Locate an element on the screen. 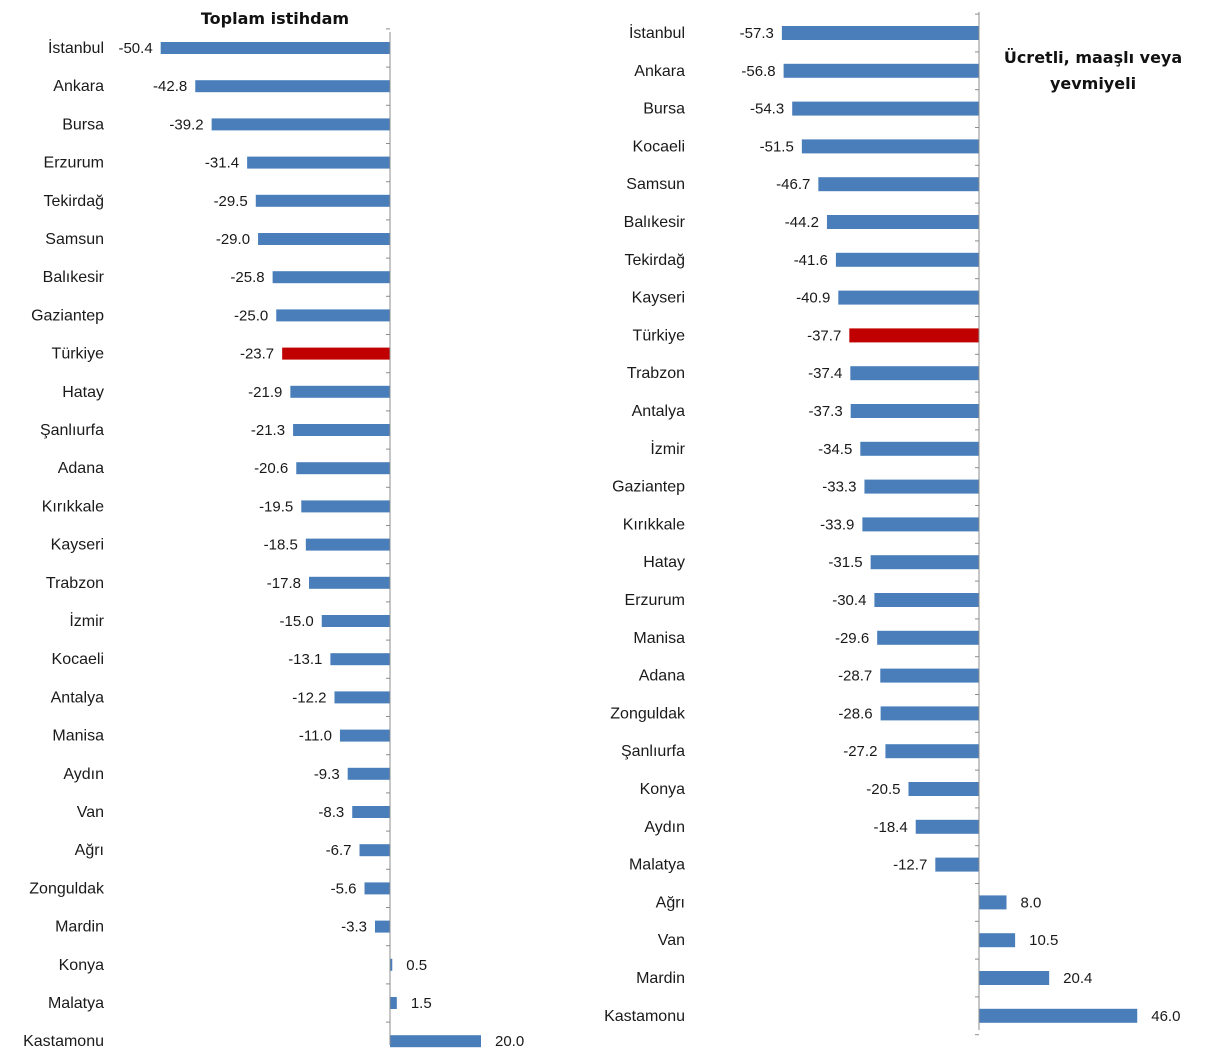  value-label-left-istanbul: -50.4 is located at coordinates (135, 48).